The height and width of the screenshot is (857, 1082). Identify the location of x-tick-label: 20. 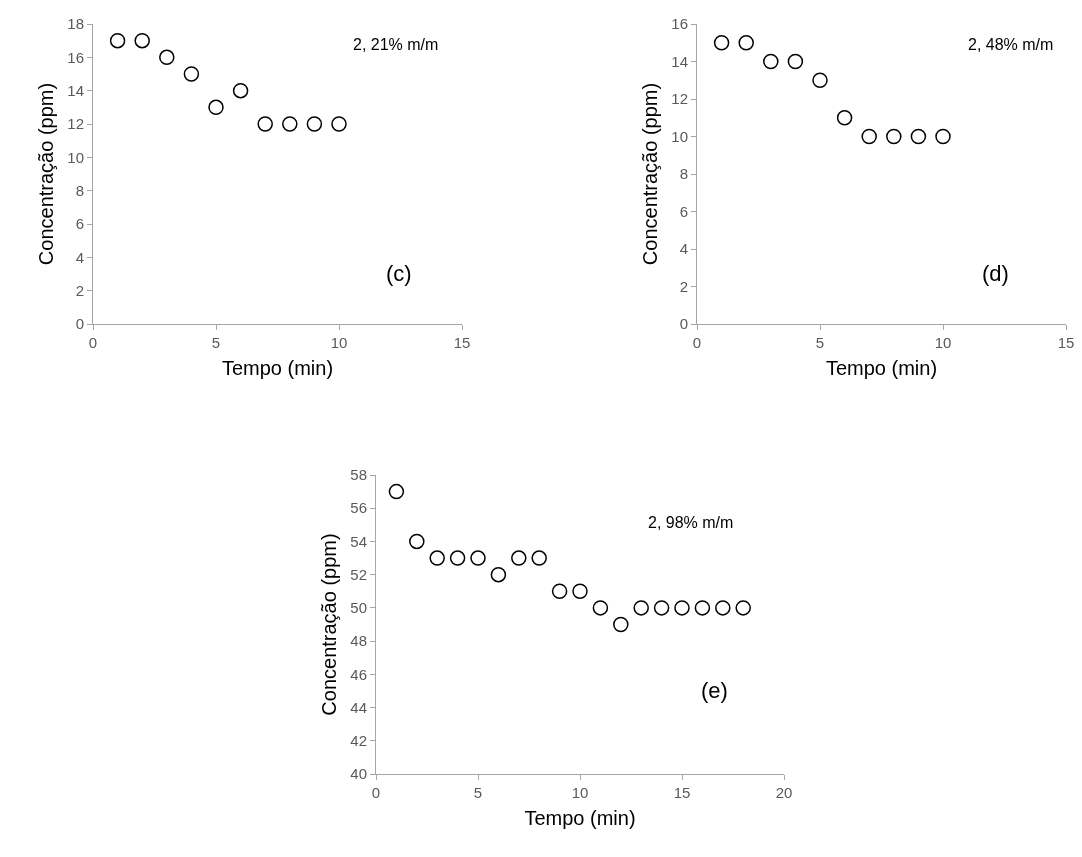
(784, 792).